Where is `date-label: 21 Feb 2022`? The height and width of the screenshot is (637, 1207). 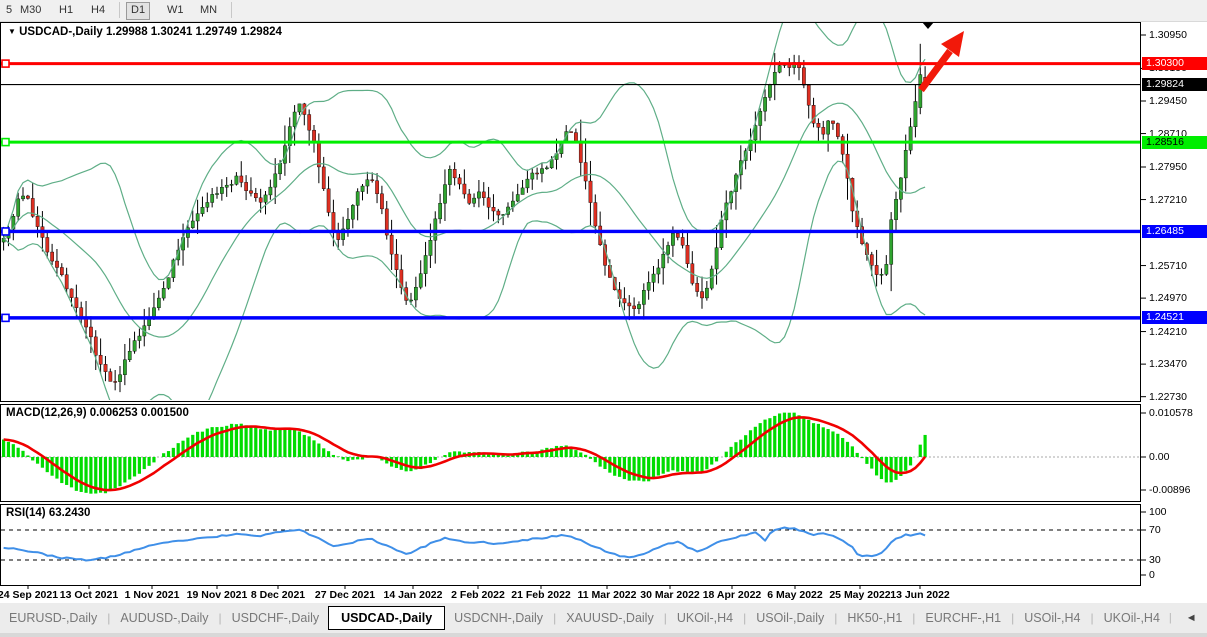
date-label: 21 Feb 2022 is located at coordinates (541, 595).